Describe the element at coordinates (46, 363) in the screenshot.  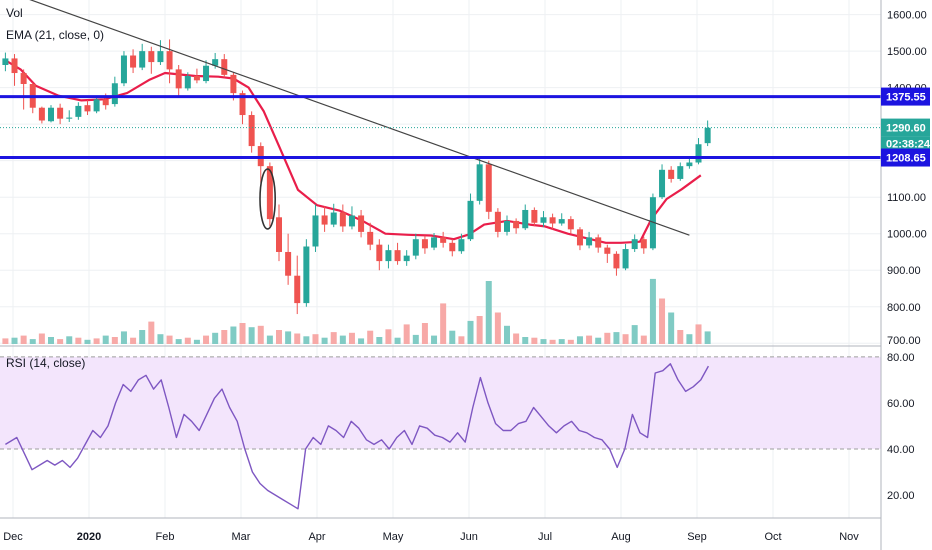
I see `rsi-legend: RSI (14, close)` at that location.